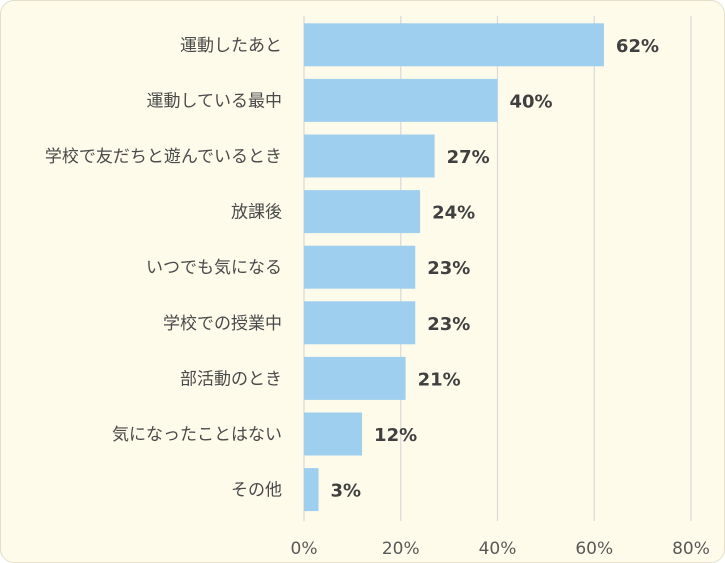 The height and width of the screenshot is (563, 725). I want to click on category-label: 学校での授業中, so click(222, 324).